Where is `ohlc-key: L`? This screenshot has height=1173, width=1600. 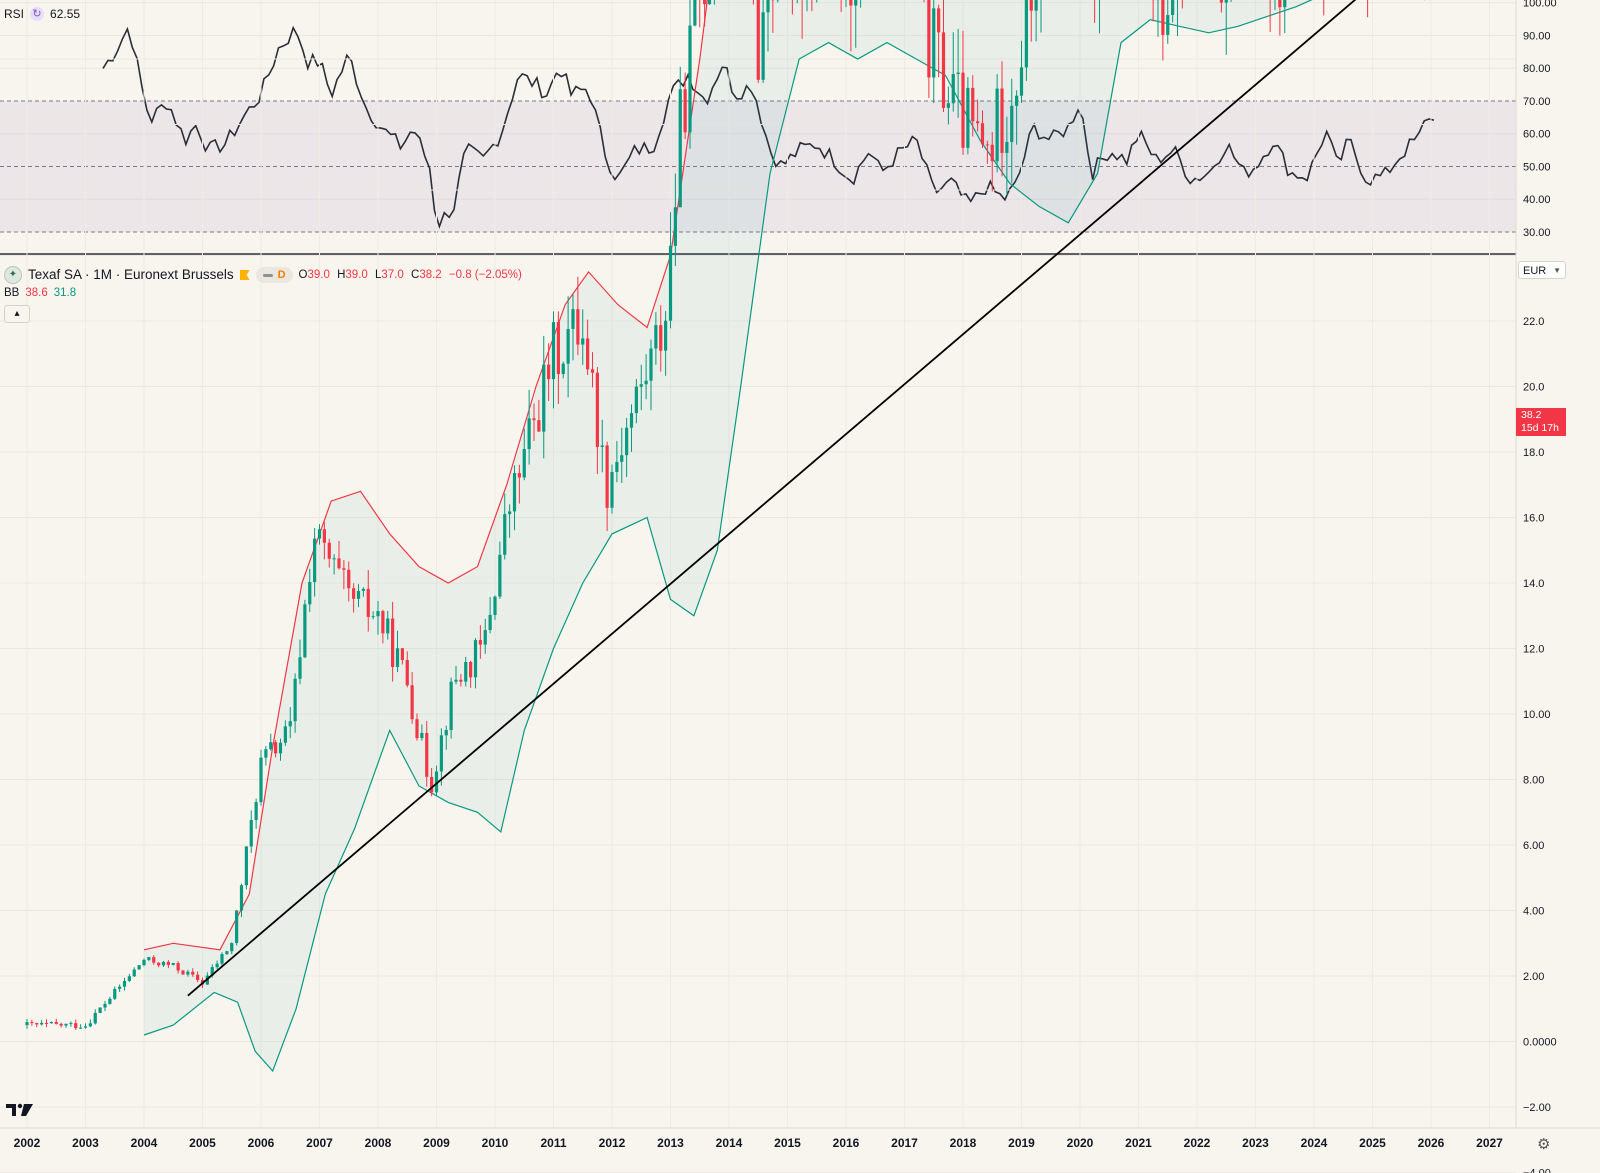 ohlc-key: L is located at coordinates (378, 275).